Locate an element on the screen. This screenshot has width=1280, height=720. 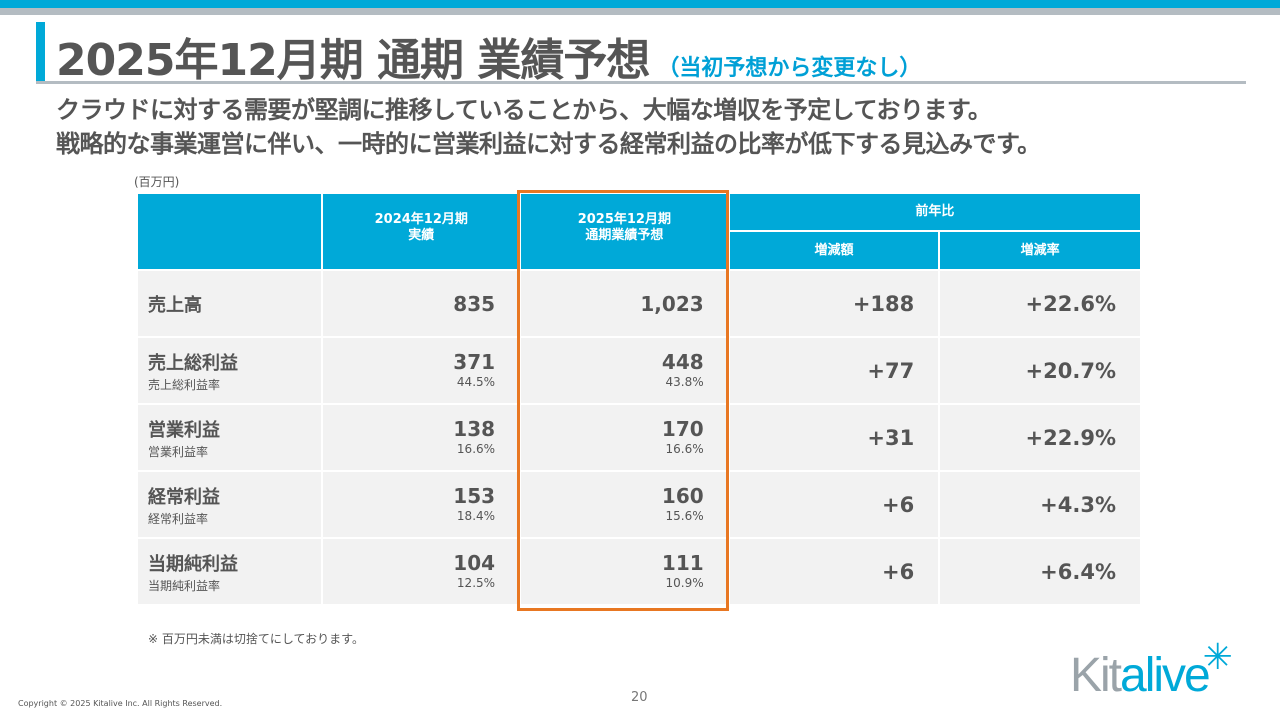
margin-2024: 18.4% is located at coordinates (476, 516).